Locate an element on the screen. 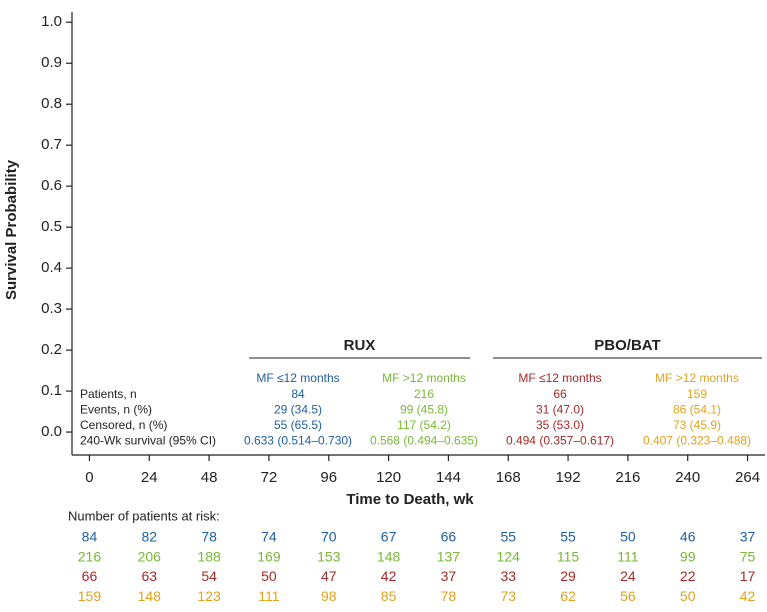 This screenshot has width=767, height=612. group-header: PBO/BAT is located at coordinates (627, 345).